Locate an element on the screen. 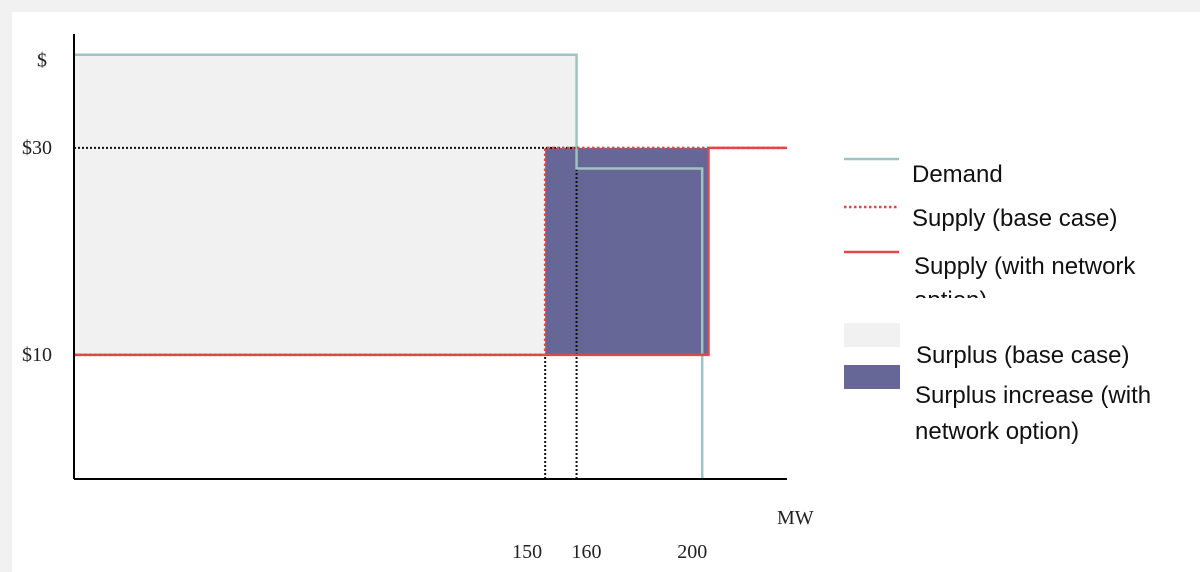 The height and width of the screenshot is (572, 1200). legend-label-surplus-increase: Surplus increase (with network option) is located at coordinates (1033, 413).